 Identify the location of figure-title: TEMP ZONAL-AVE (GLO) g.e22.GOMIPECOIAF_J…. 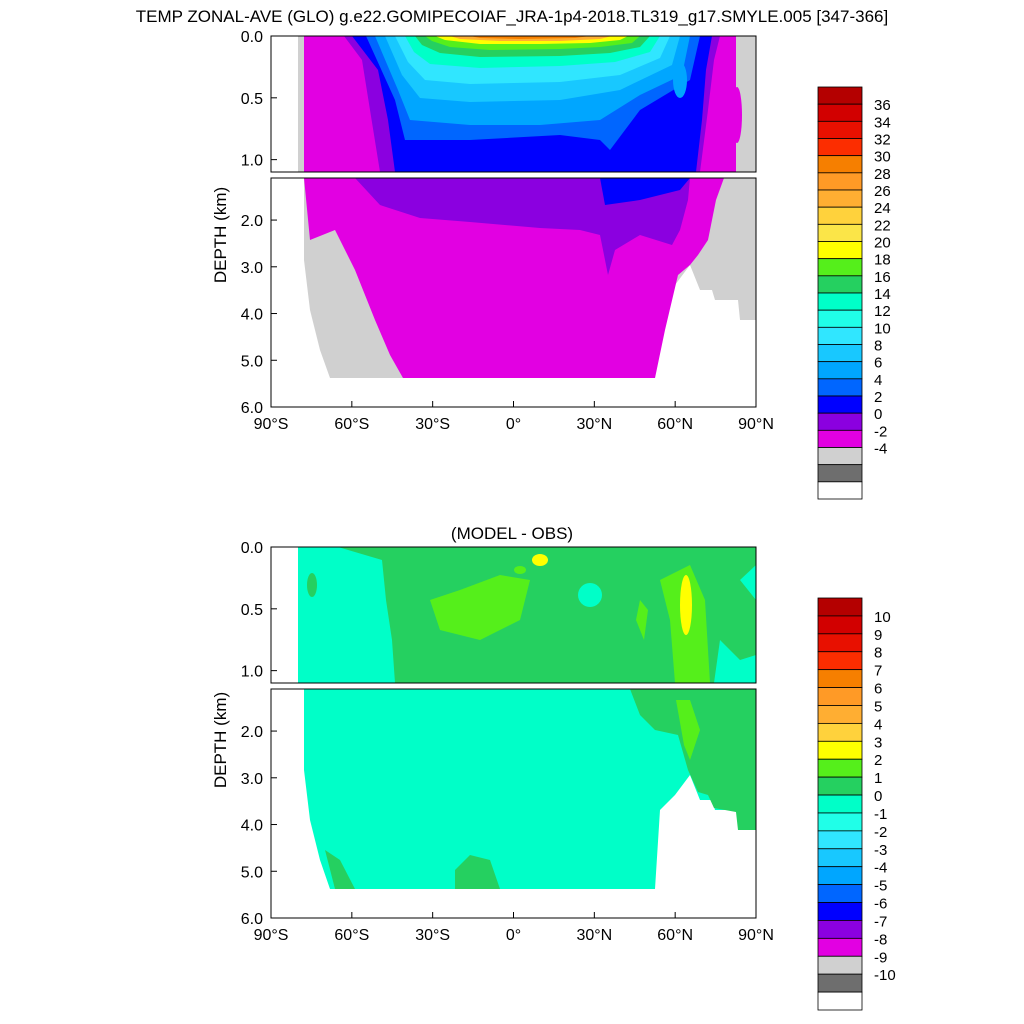
(512, 16).